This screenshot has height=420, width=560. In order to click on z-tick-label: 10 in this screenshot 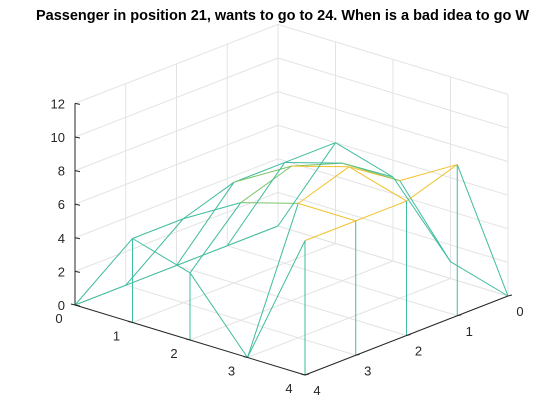, I will do `click(58, 137)`.